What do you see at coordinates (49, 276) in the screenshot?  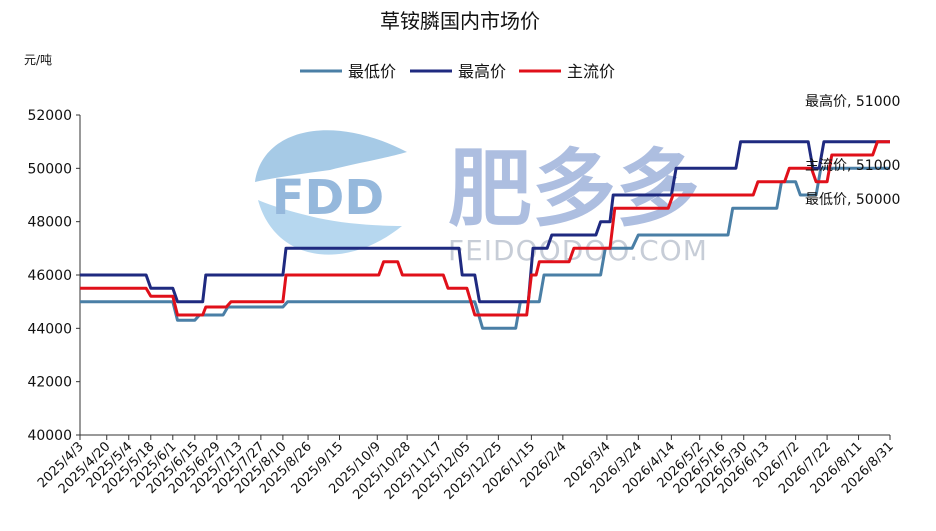 I see `y-tick-label: 46000` at bounding box center [49, 276].